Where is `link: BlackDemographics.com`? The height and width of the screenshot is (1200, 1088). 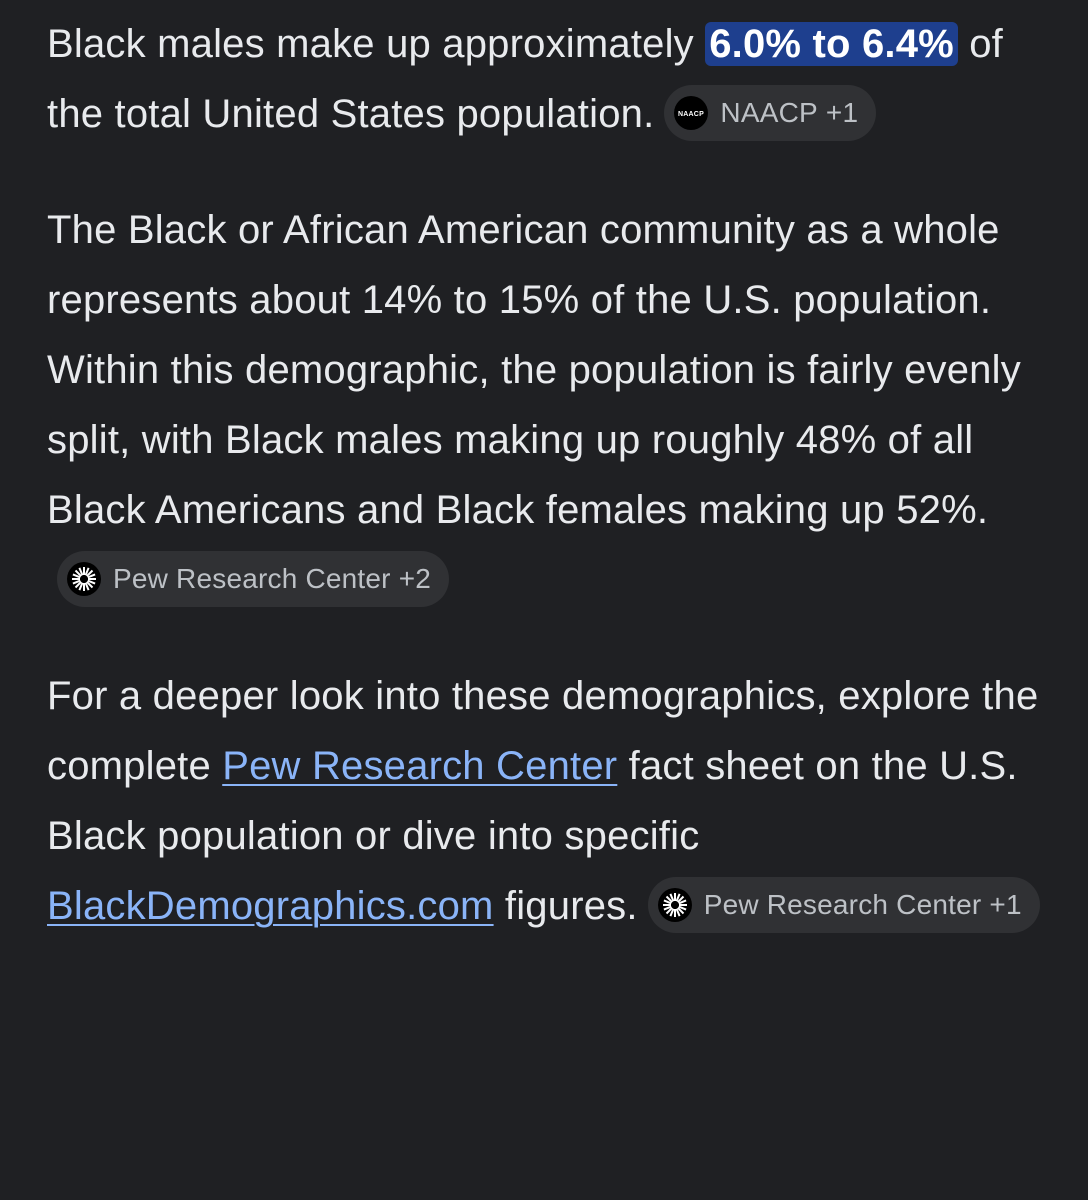
link: BlackDemographics.com is located at coordinates (270, 906).